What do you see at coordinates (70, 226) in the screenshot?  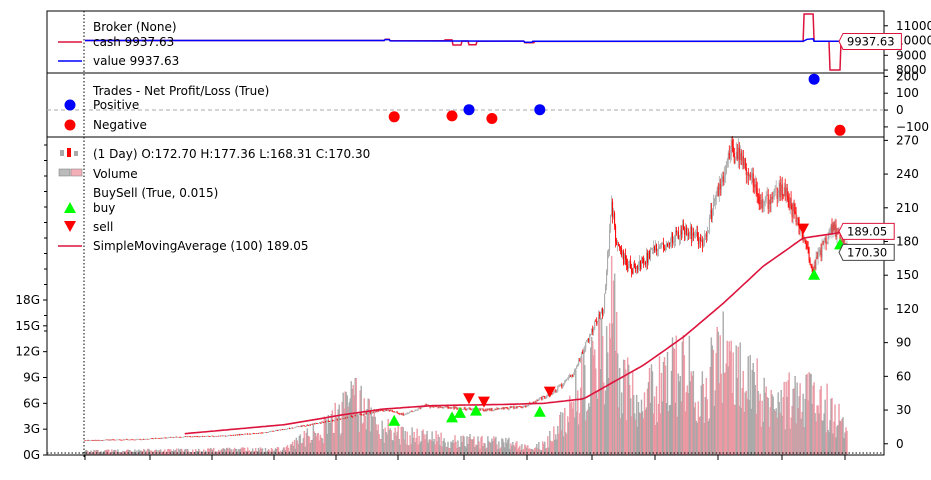 I see `price-legend-sell-swatch` at bounding box center [70, 226].